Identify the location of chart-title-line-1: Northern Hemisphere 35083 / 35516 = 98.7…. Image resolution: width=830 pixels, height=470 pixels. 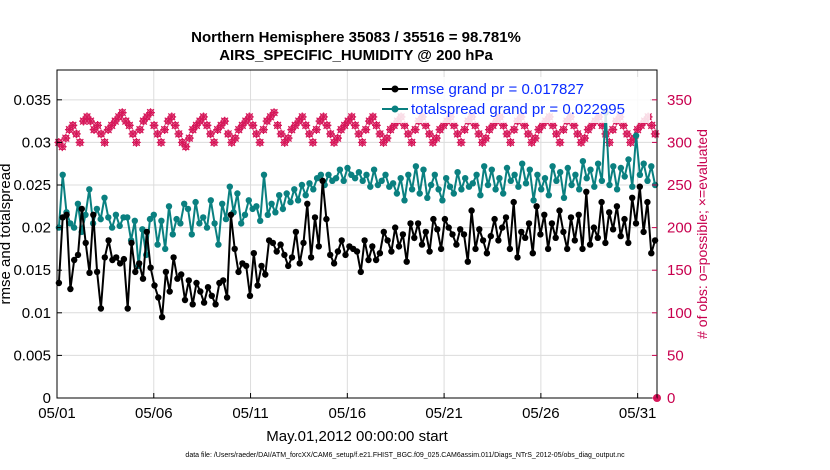
(356, 37).